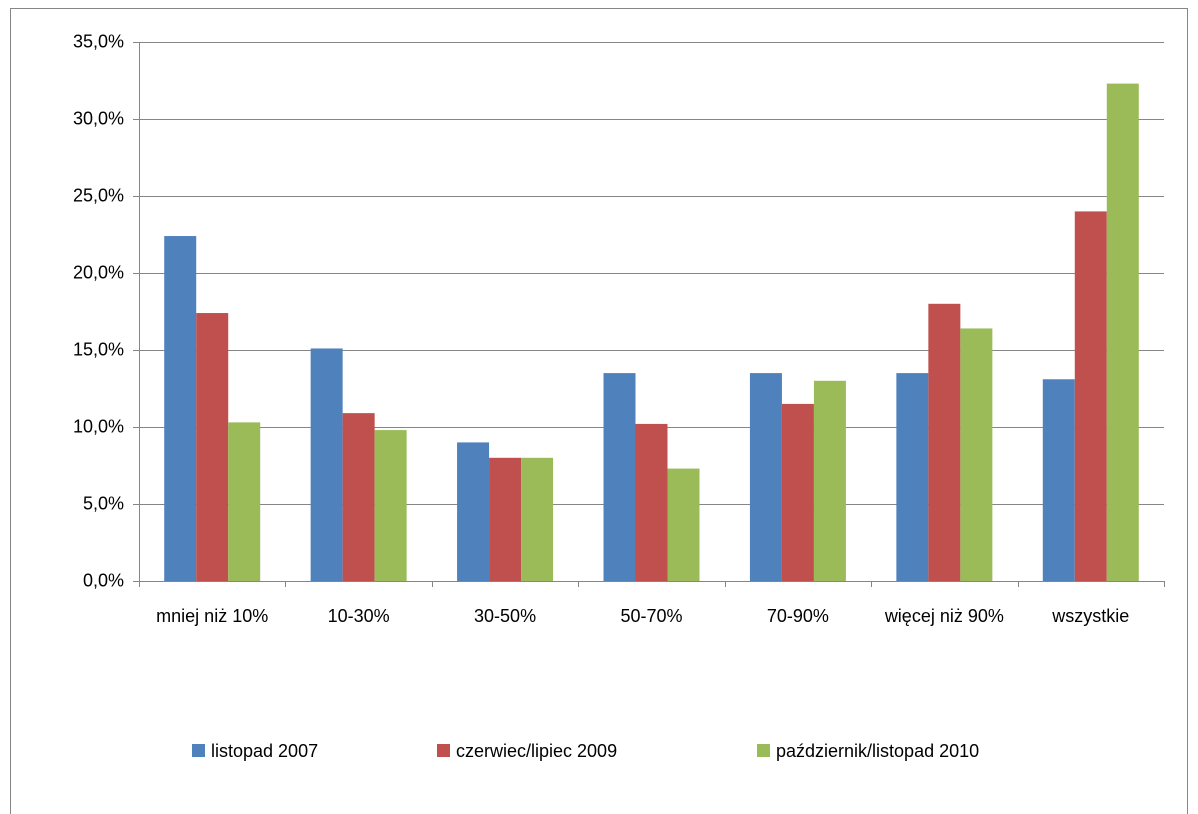  What do you see at coordinates (264, 751) in the screenshot?
I see `legend-label: listopad 2007` at bounding box center [264, 751].